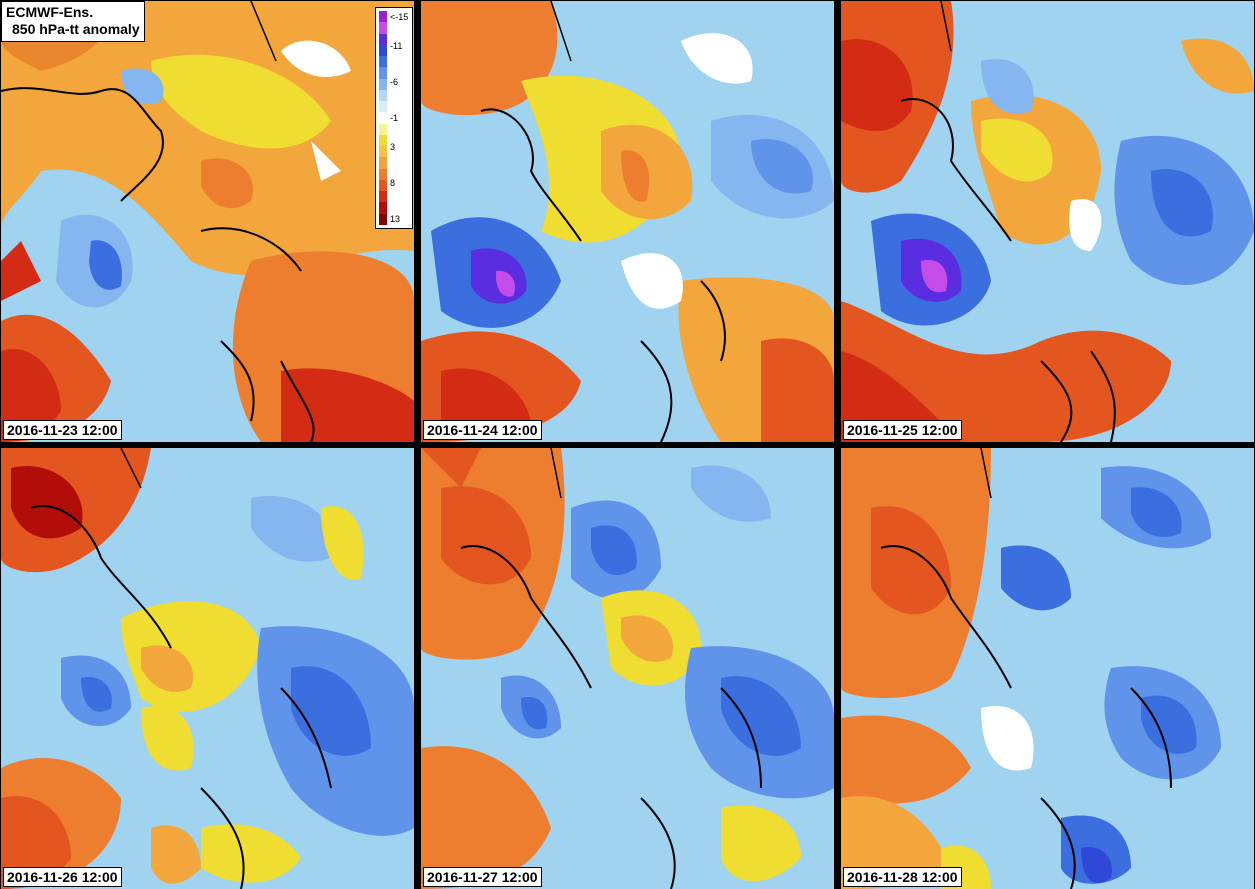 This screenshot has width=1255, height=889. Describe the element at coordinates (395, 219) in the screenshot. I see `legend-tick-label: 13` at that location.